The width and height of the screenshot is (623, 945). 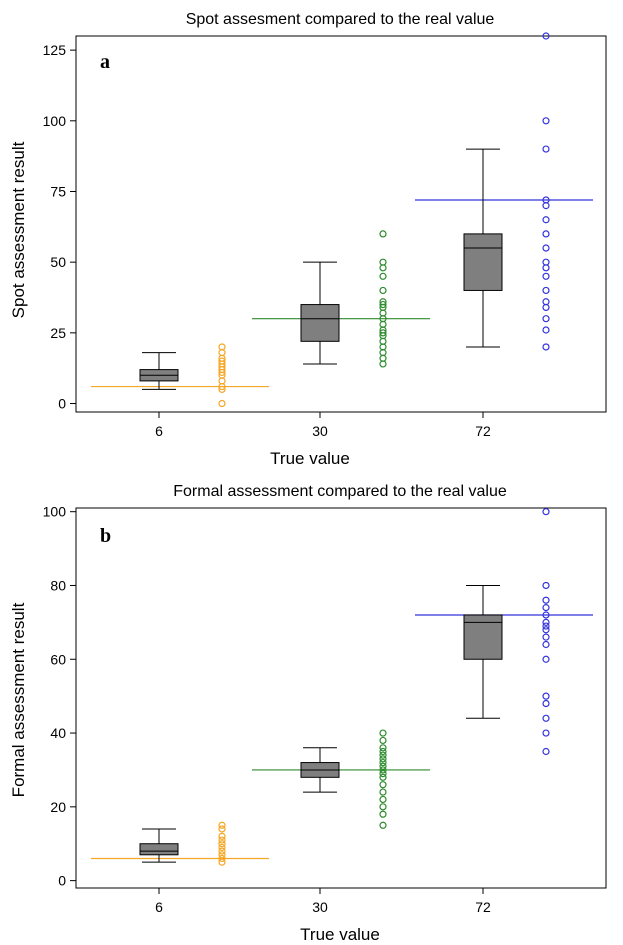 I want to click on y-tick-label: 40, so click(x=58, y=733).